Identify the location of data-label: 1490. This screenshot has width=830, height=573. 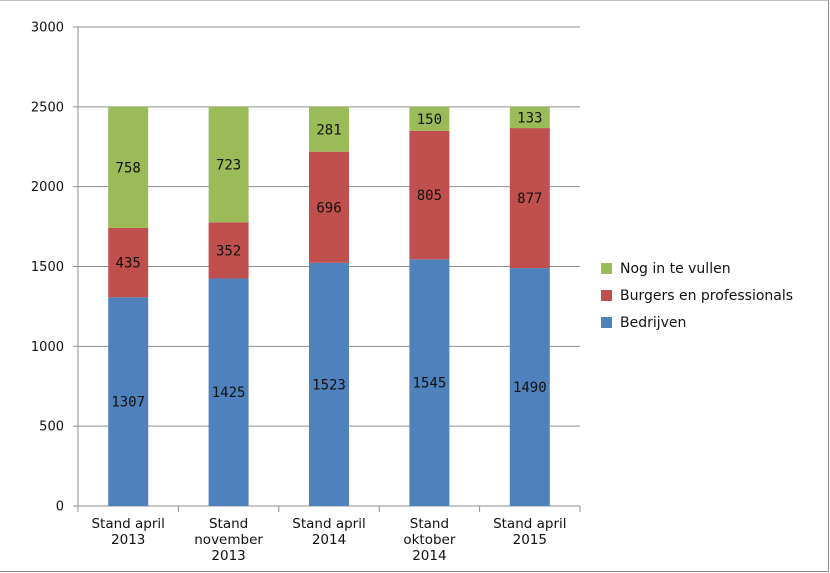
(530, 388).